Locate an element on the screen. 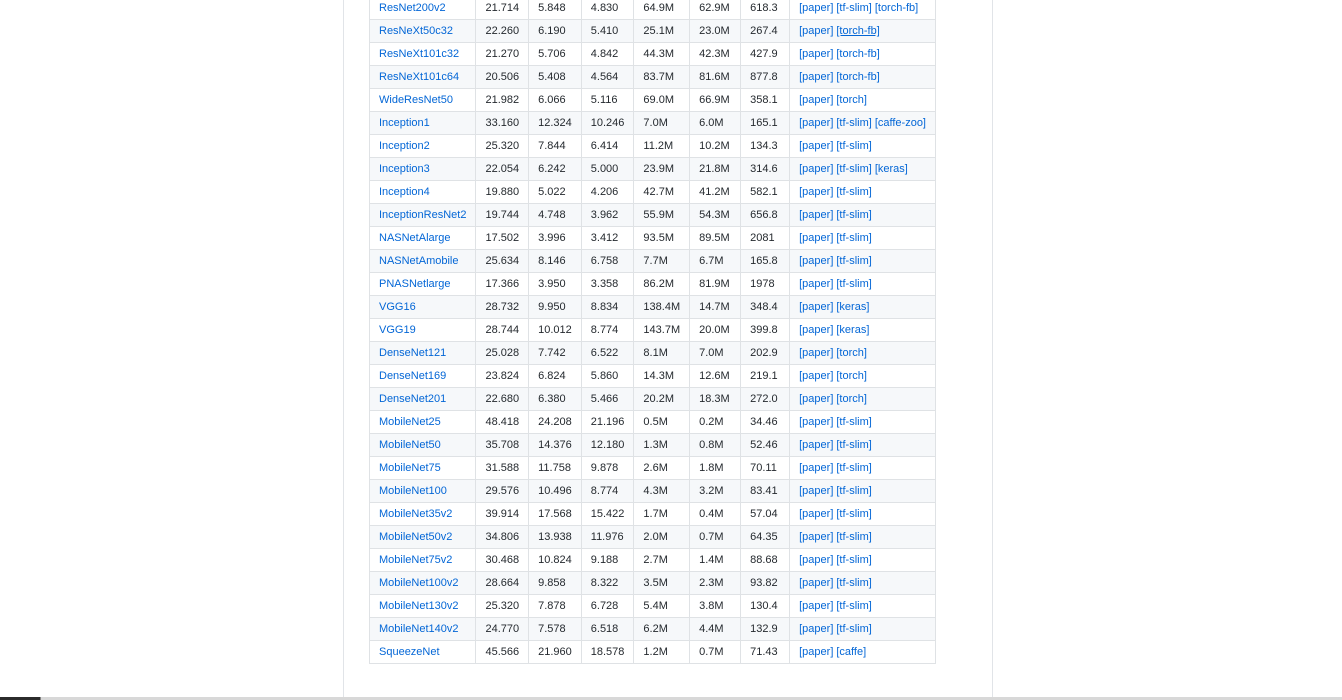 The image size is (1342, 700). model-name-link: MobileNet75v2 is located at coordinates (416, 560).